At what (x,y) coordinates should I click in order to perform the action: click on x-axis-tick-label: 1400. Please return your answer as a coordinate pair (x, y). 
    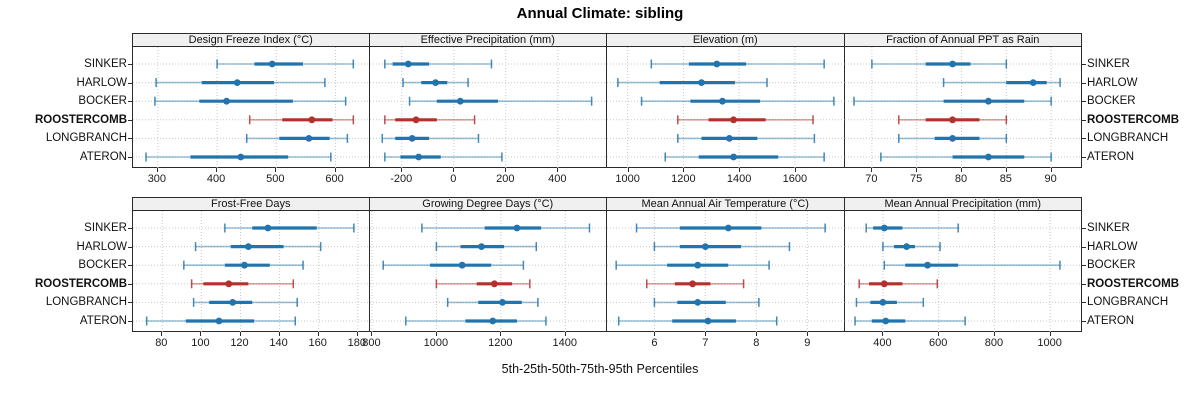
    Looking at the image, I should click on (565, 343).